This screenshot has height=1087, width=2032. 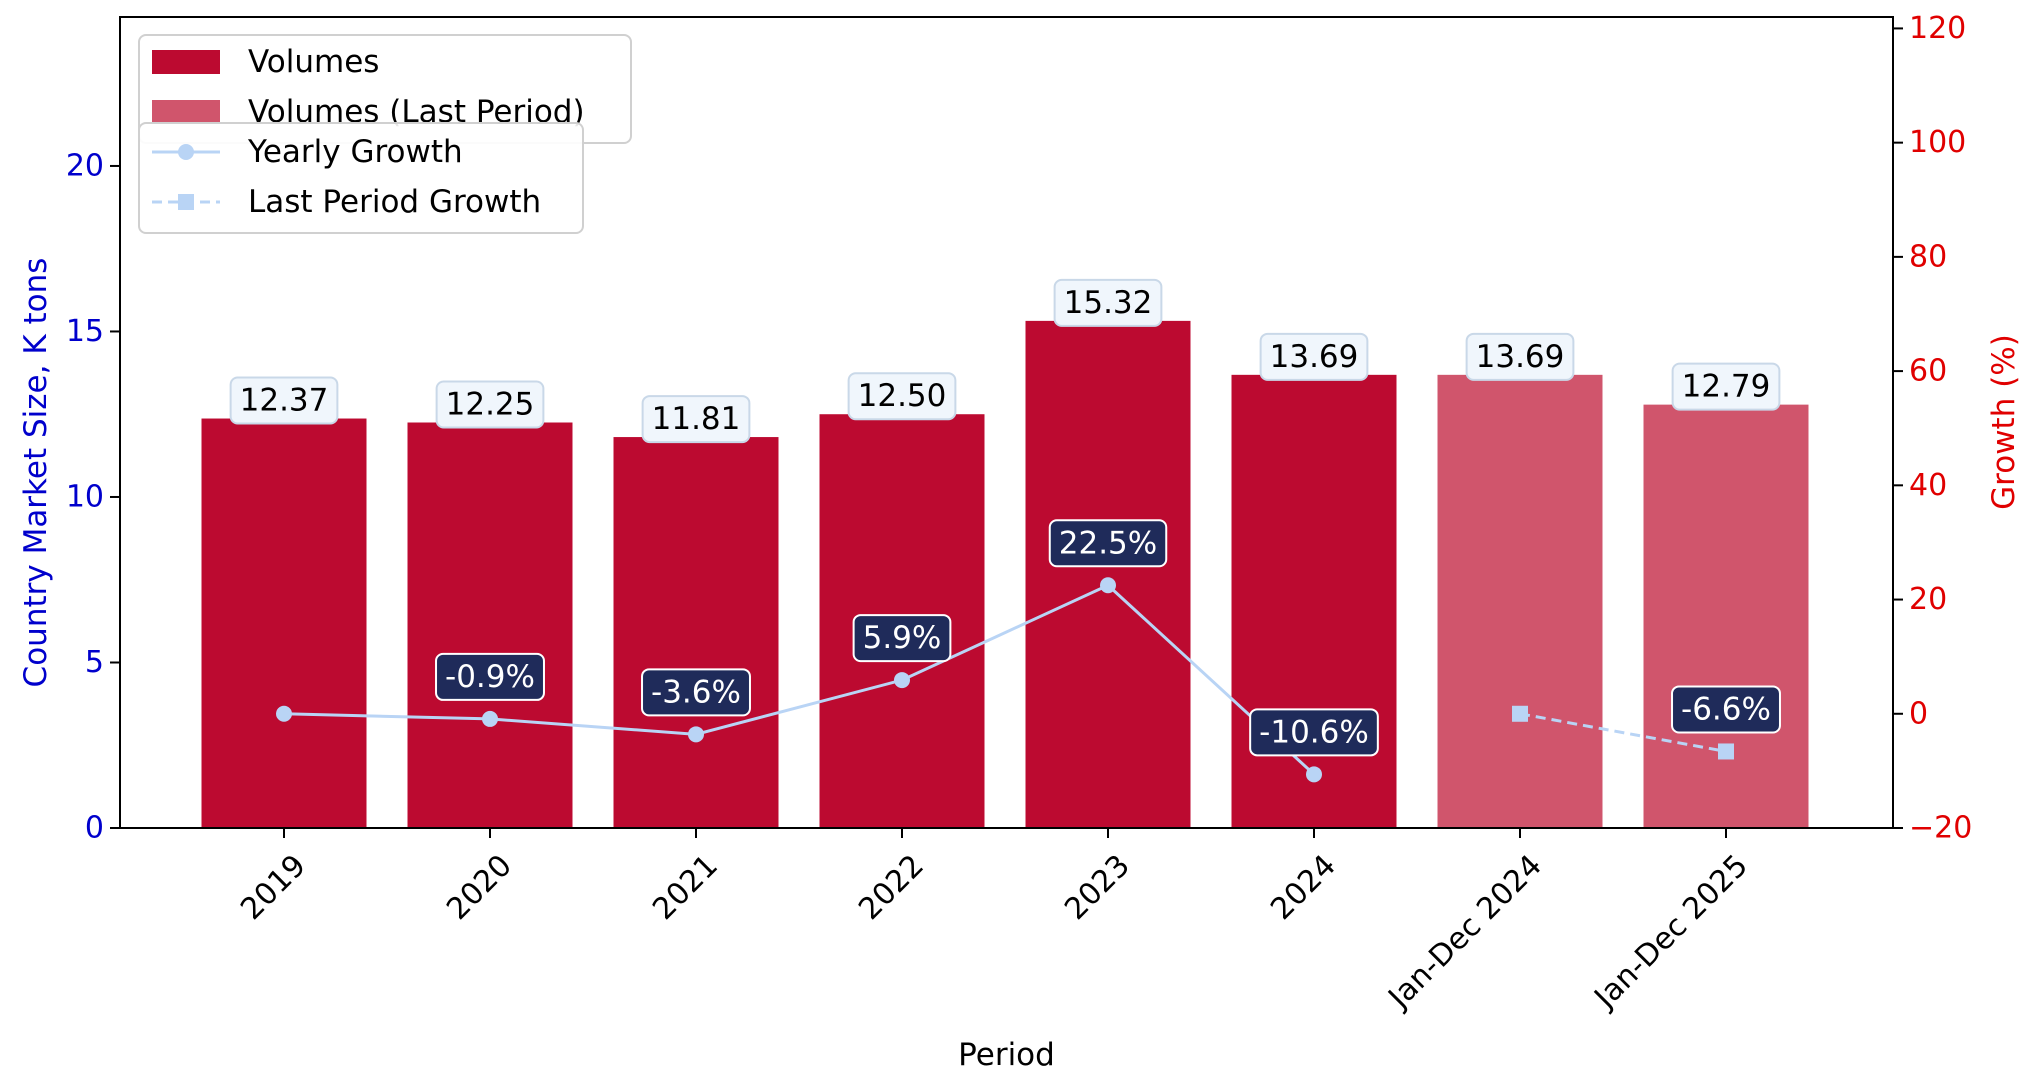 I want to click on volume-label-group: 12.37, so click(x=284, y=400).